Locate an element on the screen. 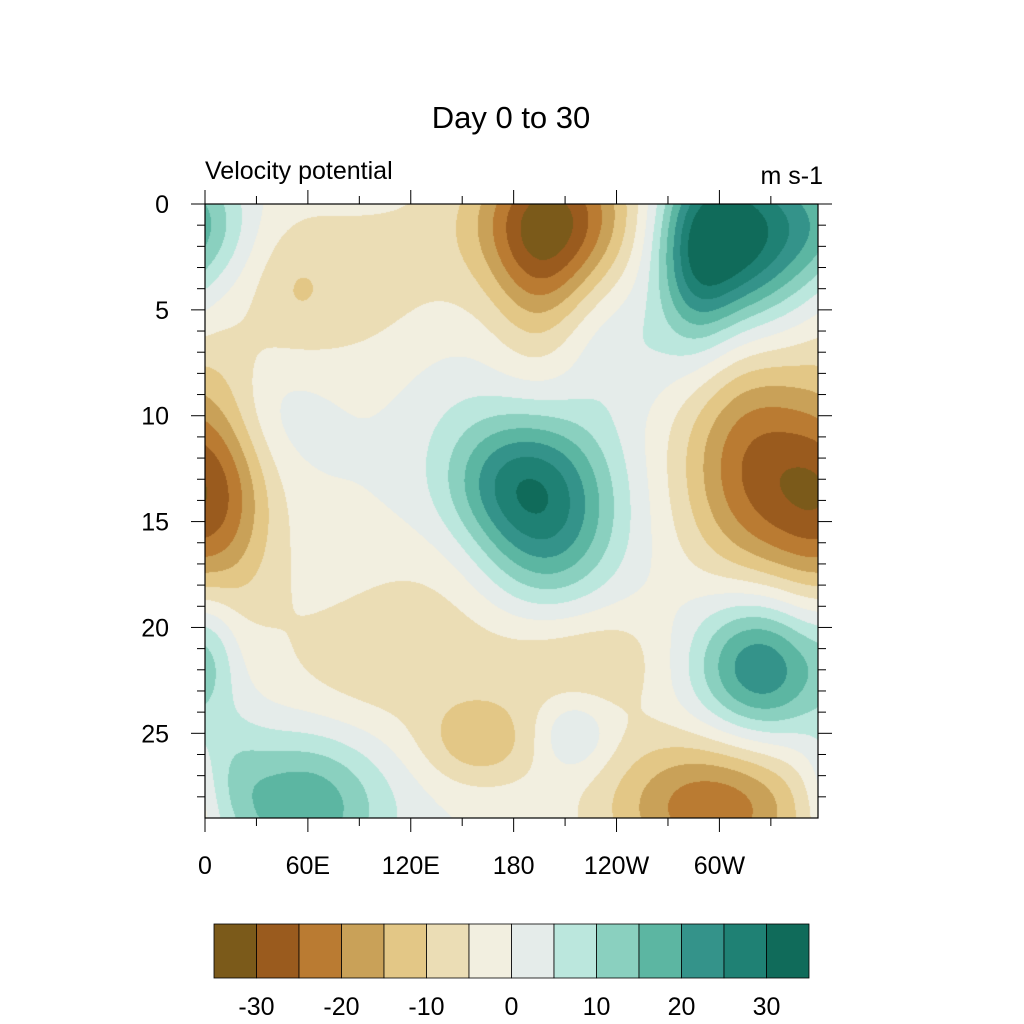  colorbar-label: 0 is located at coordinates (512, 1007).